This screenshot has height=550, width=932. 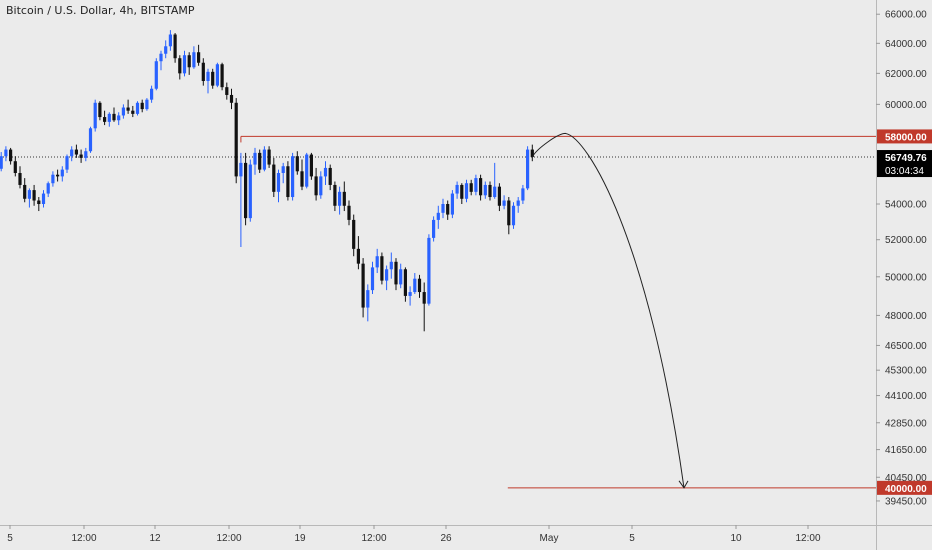 I want to click on x-tick-label: 26, so click(x=446, y=538).